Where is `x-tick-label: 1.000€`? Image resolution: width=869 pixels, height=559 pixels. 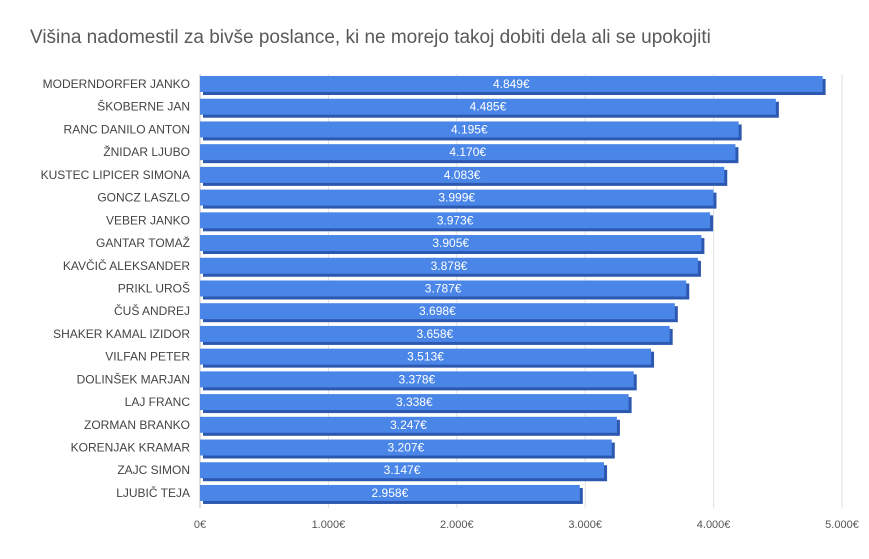 x-tick-label: 1.000€ is located at coordinates (329, 525).